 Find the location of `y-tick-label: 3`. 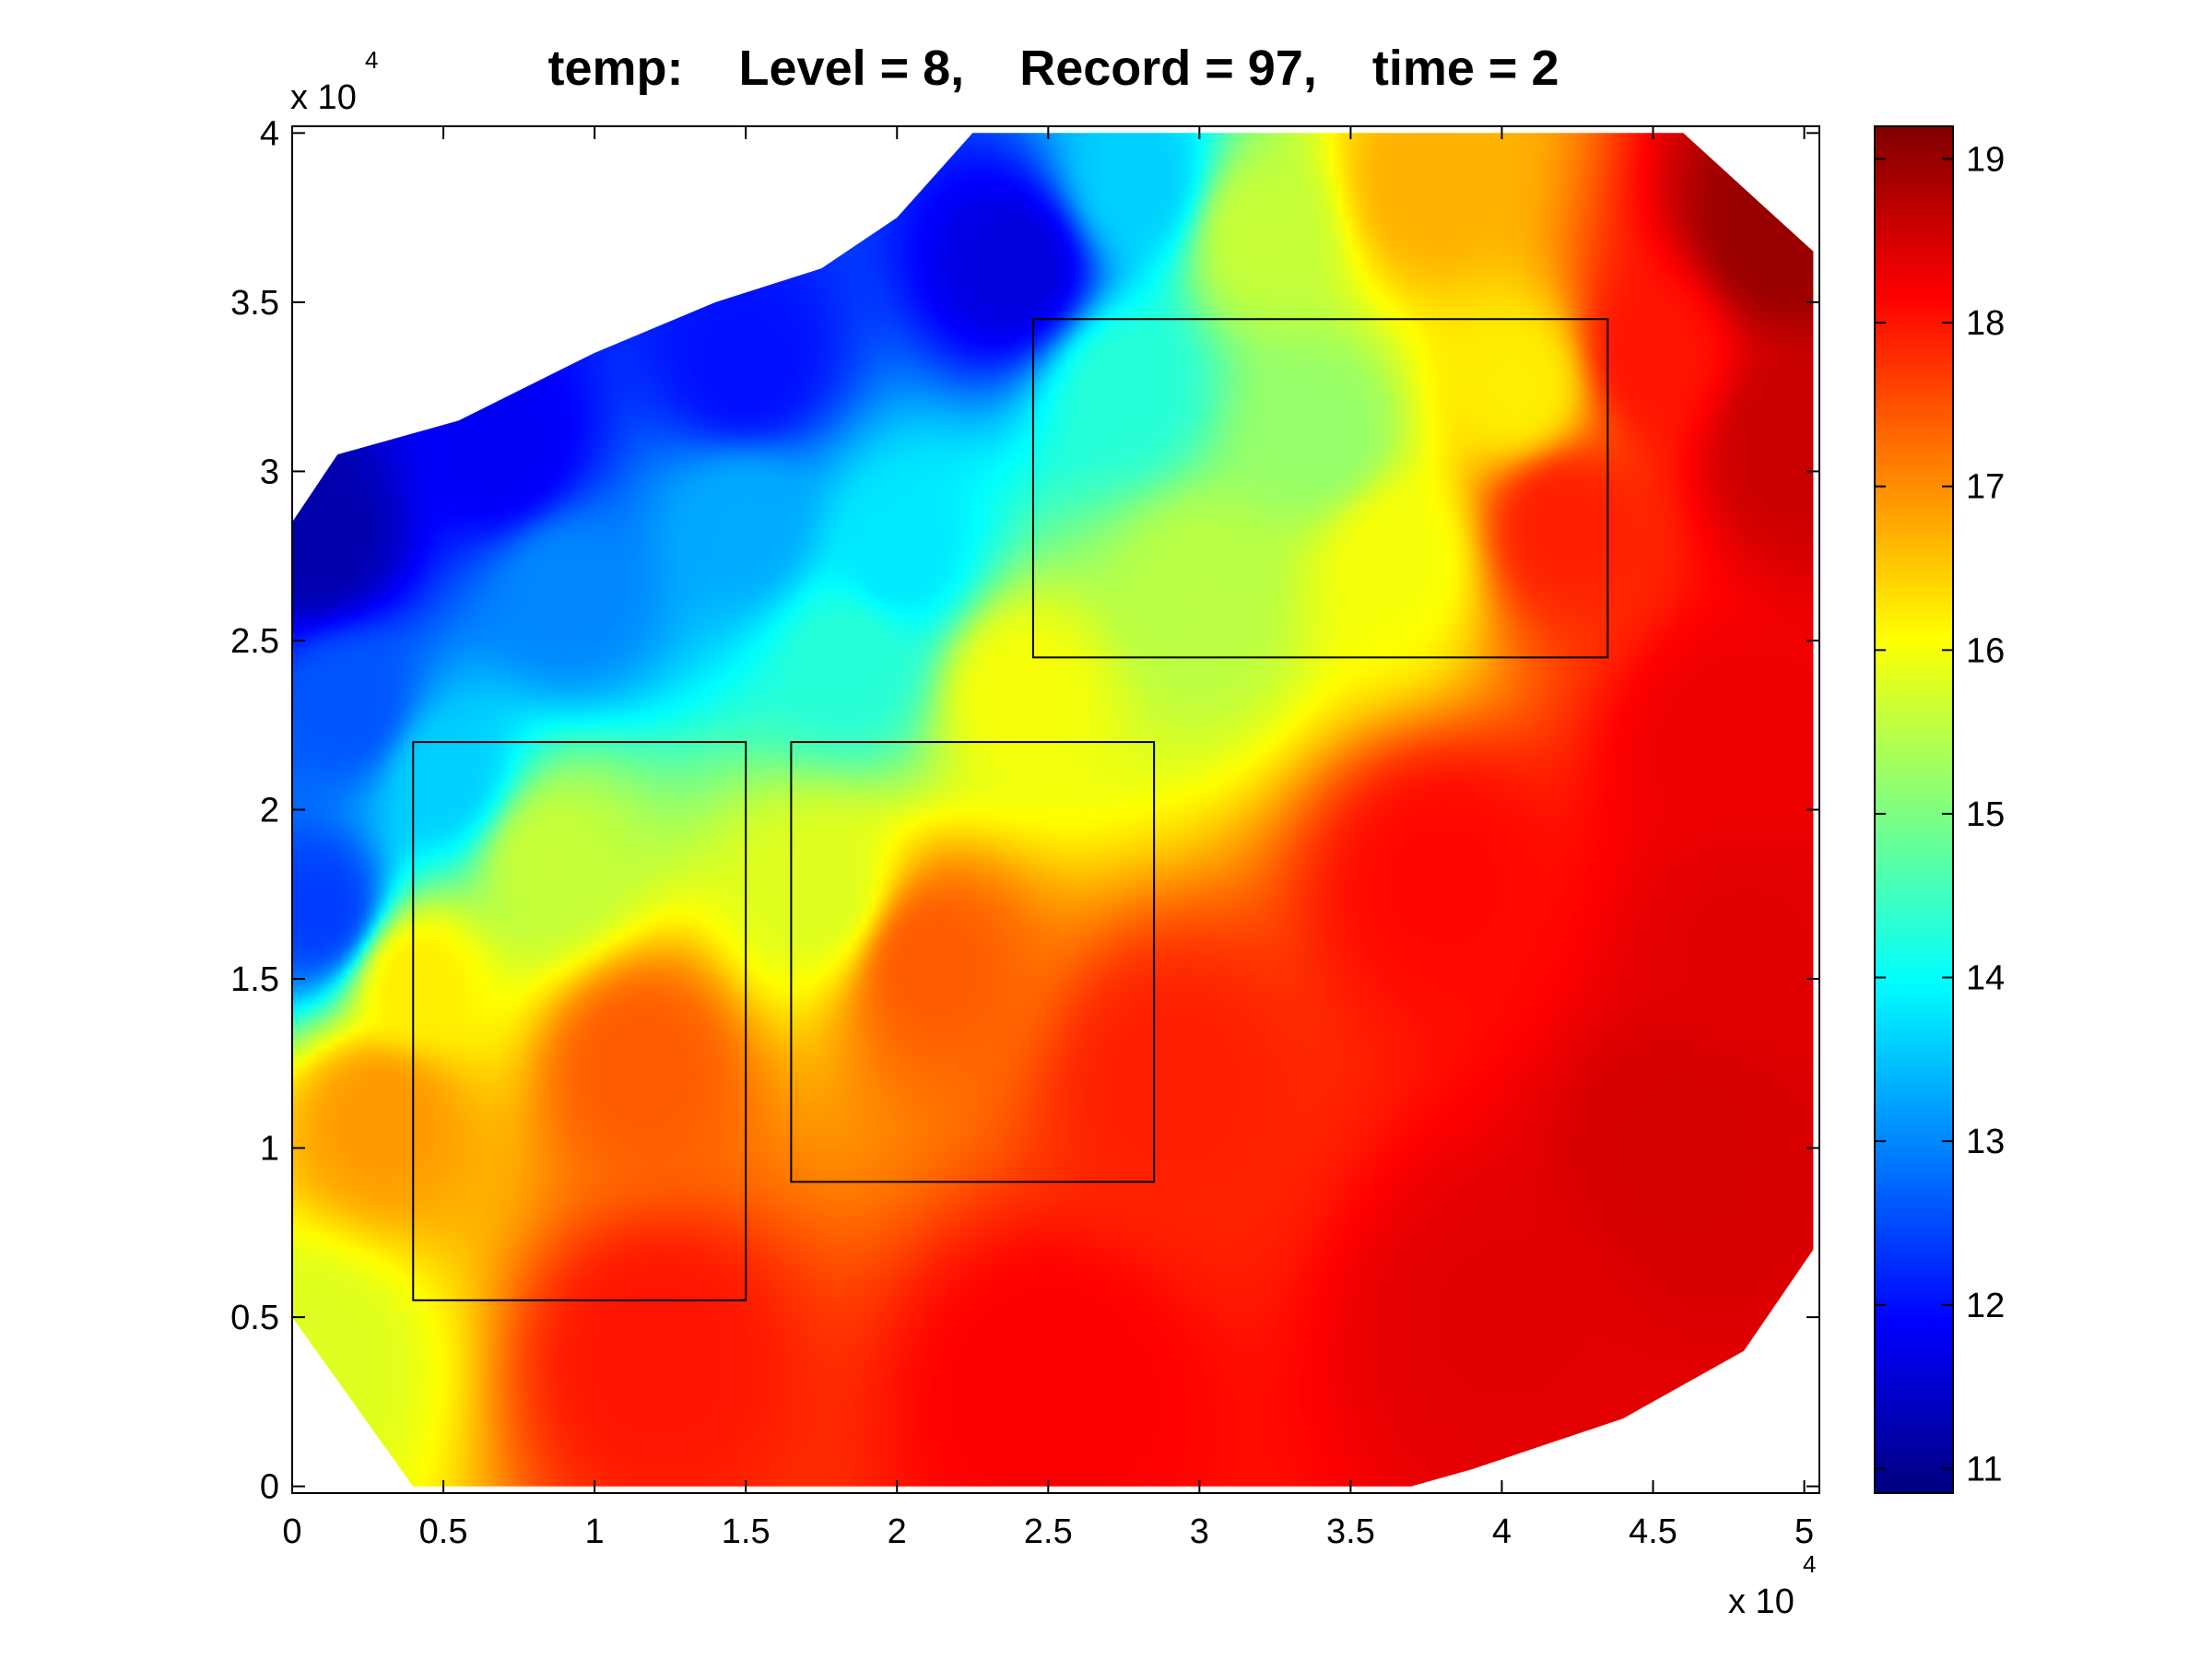

y-tick-label: 3 is located at coordinates (269, 472).